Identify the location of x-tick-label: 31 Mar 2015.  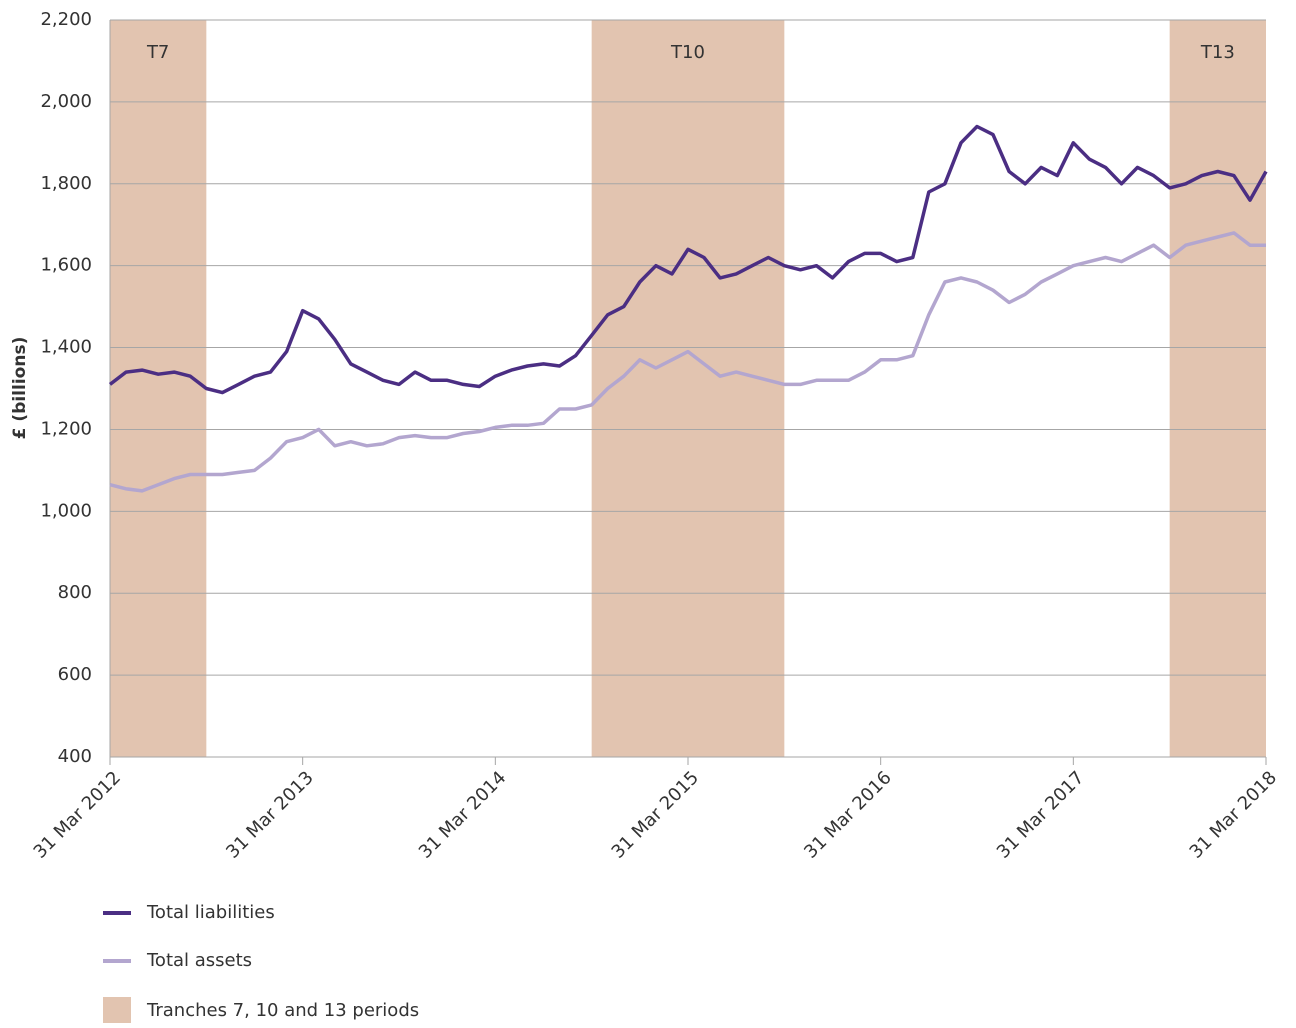
(656, 815).